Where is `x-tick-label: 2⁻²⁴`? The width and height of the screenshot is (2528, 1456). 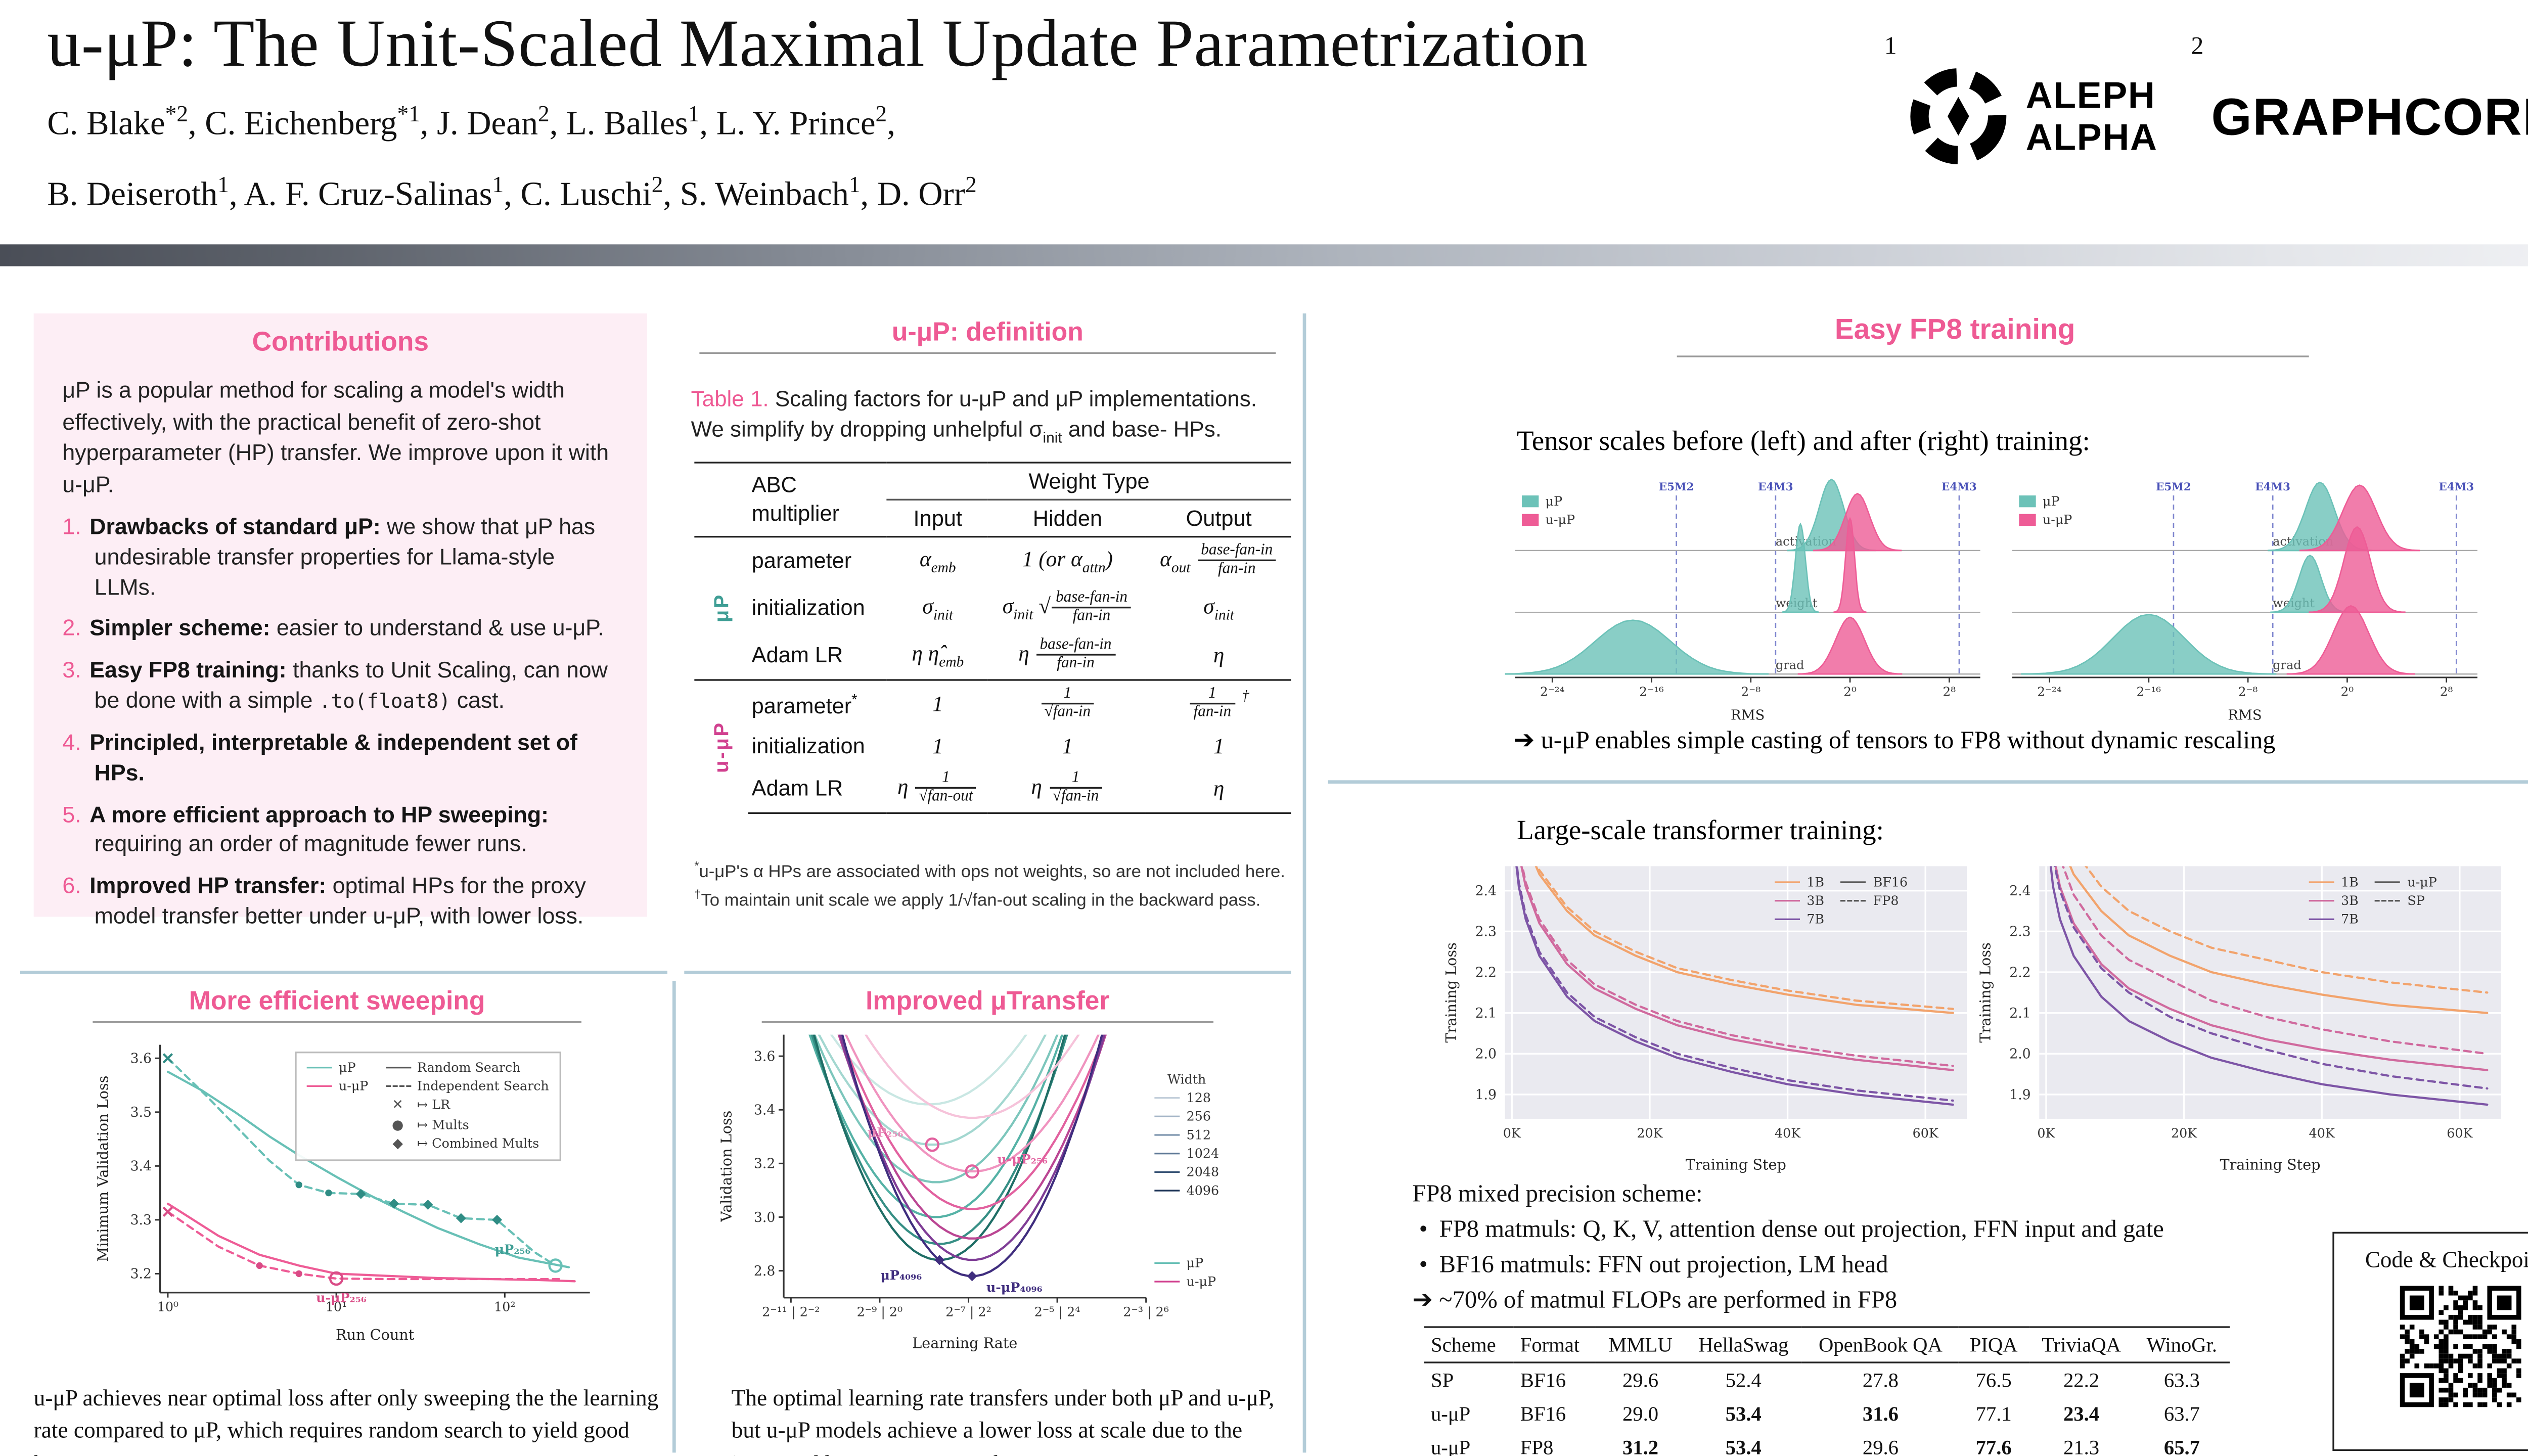 x-tick-label: 2⁻²⁴ is located at coordinates (2049, 692).